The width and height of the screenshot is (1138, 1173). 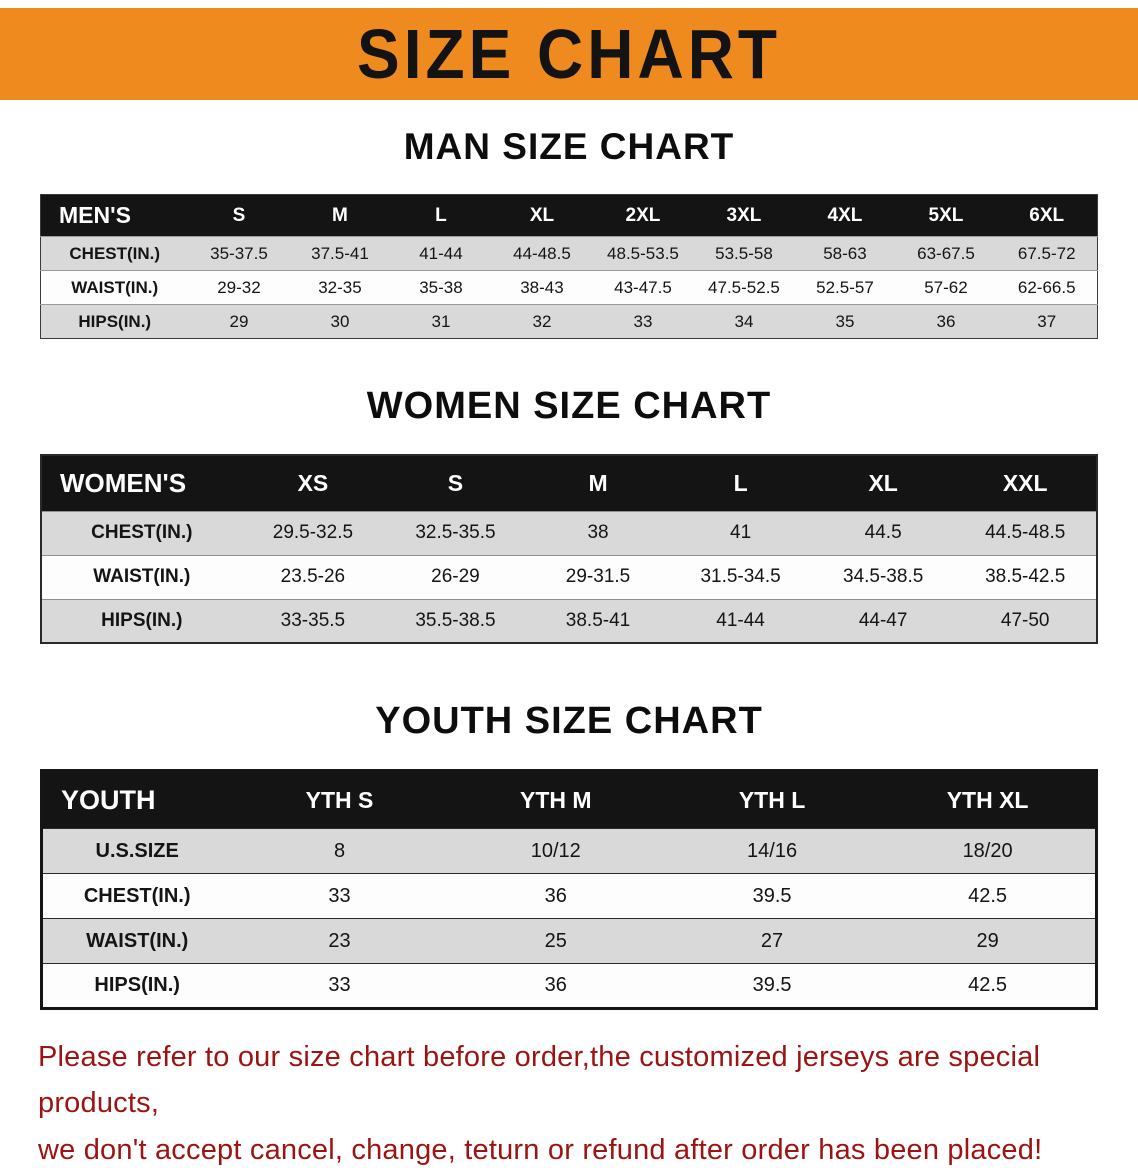 I want to click on page-title: SIZE CHART, so click(x=569, y=54).